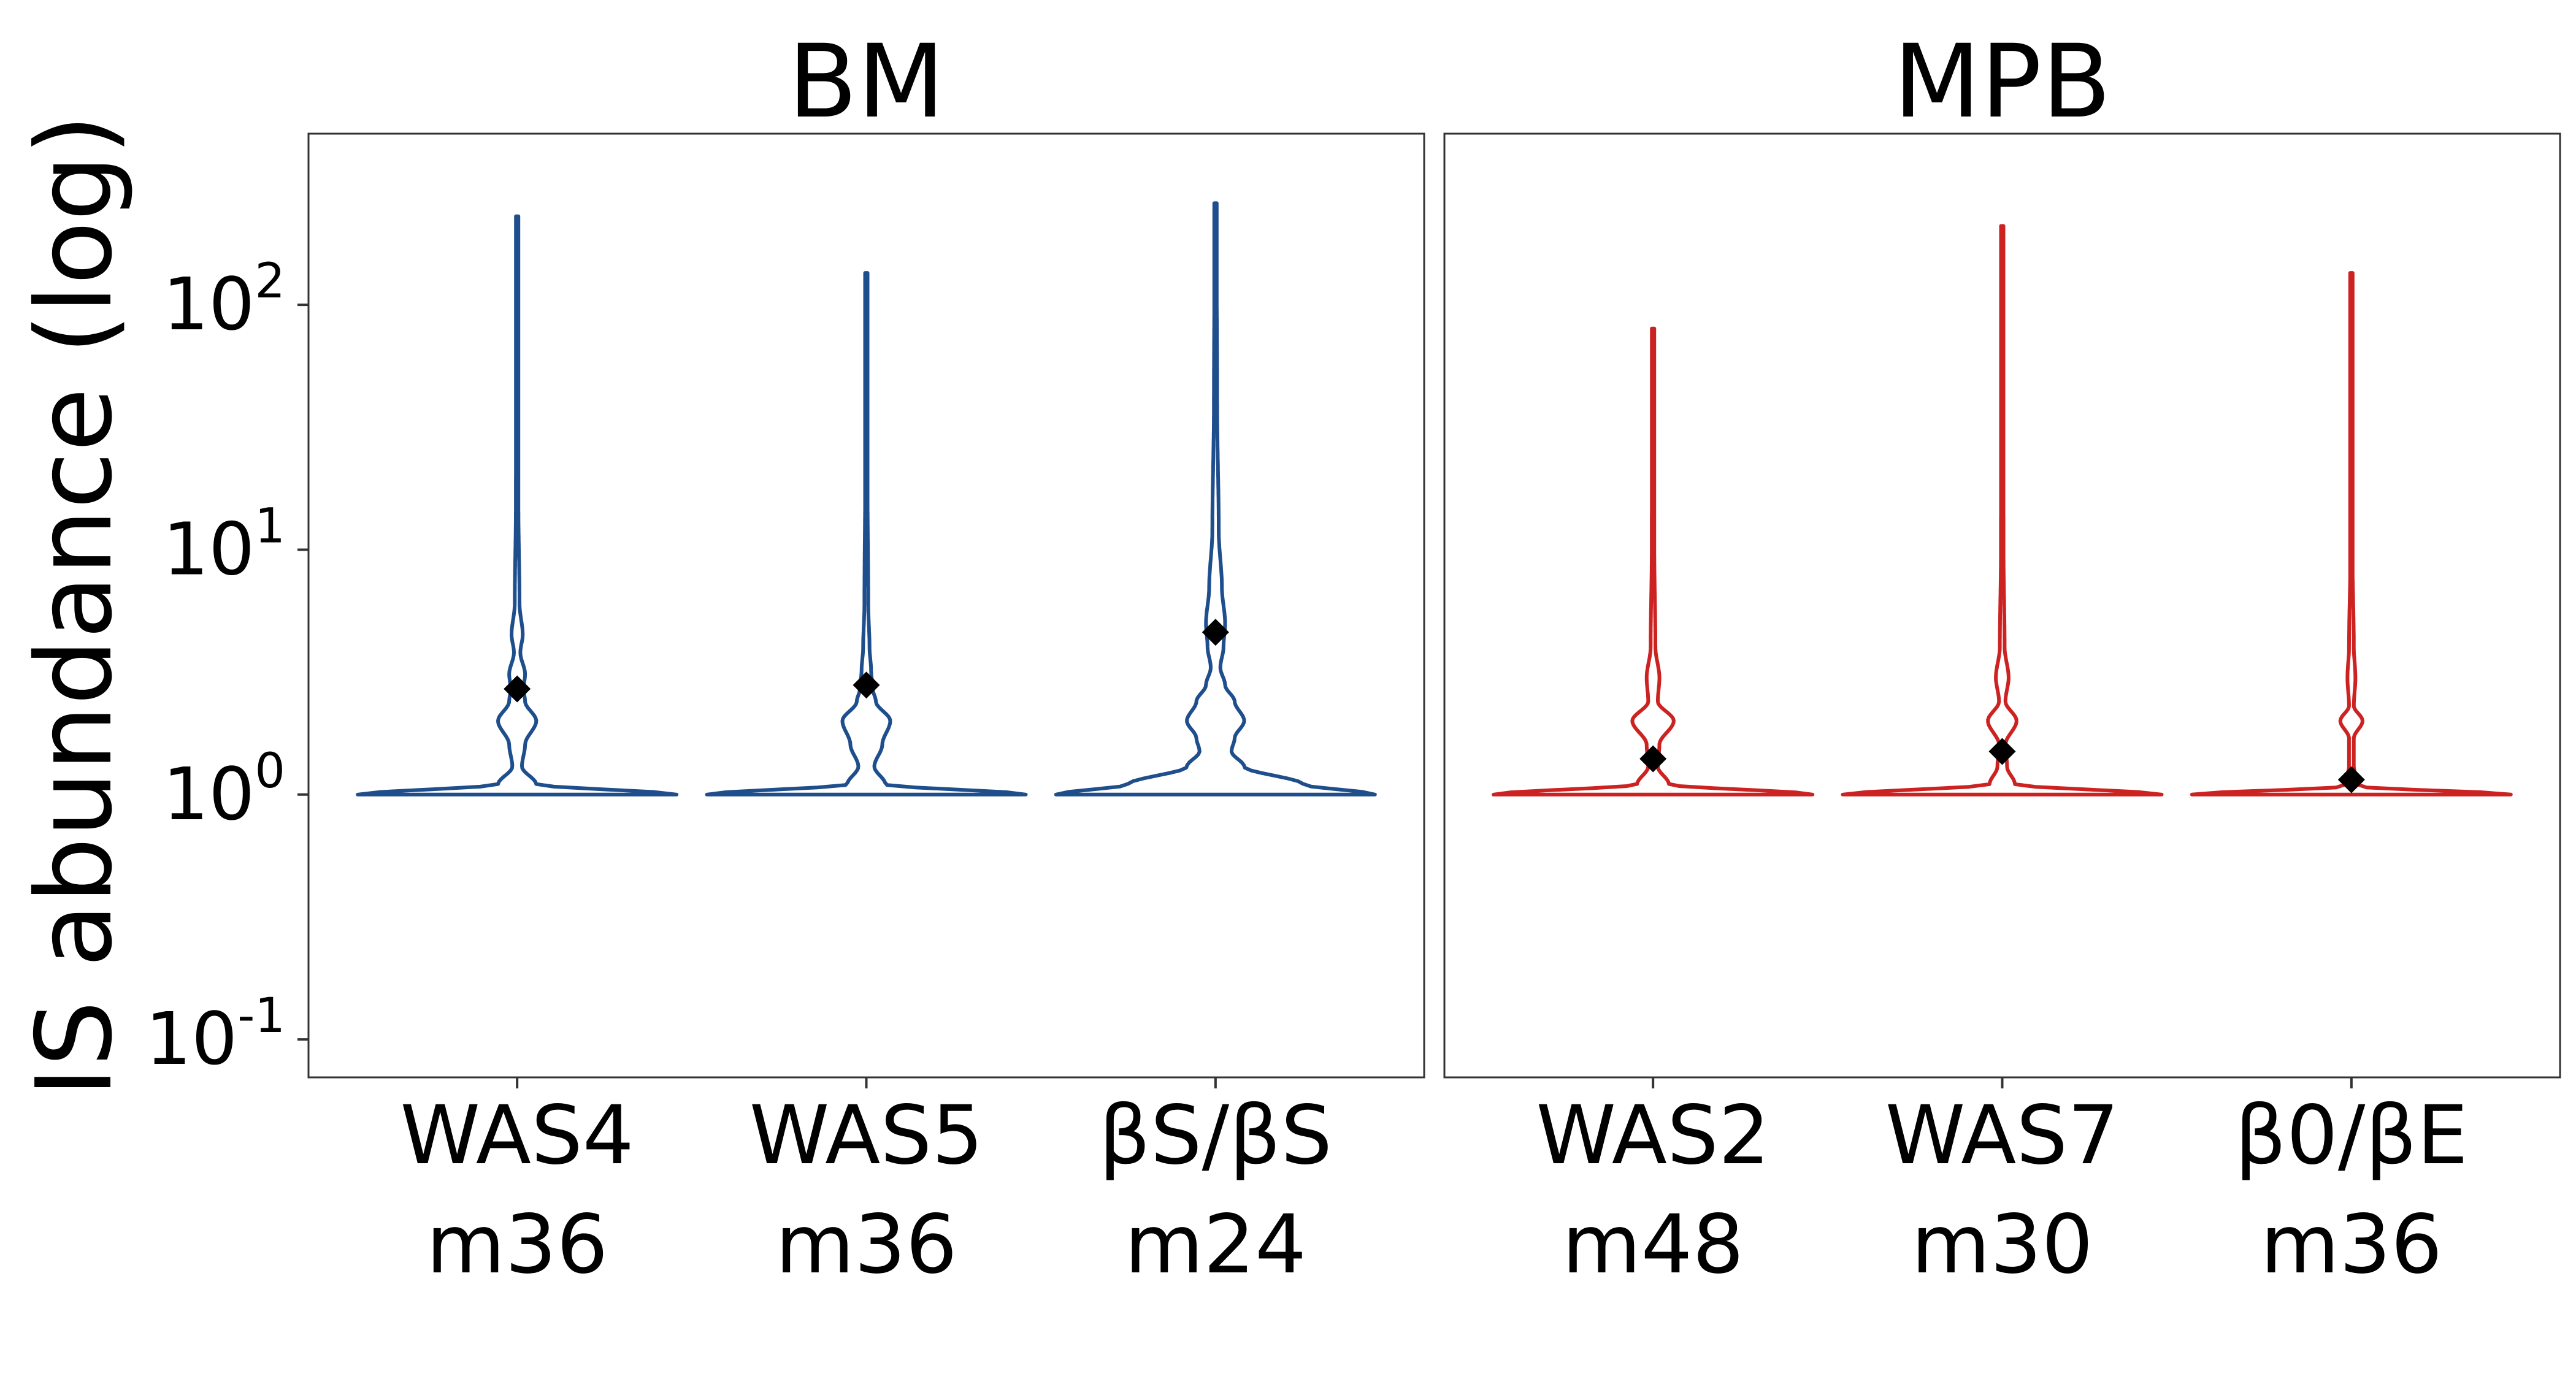 This screenshot has height=1395, width=2576. Describe the element at coordinates (215, 1034) in the screenshot. I see `y-tick-label: 10⁻¹` at that location.